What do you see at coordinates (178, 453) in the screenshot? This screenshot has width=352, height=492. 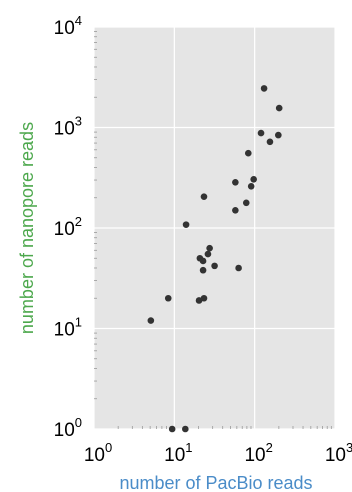 I see `x-tick-label: 10¹` at bounding box center [178, 453].